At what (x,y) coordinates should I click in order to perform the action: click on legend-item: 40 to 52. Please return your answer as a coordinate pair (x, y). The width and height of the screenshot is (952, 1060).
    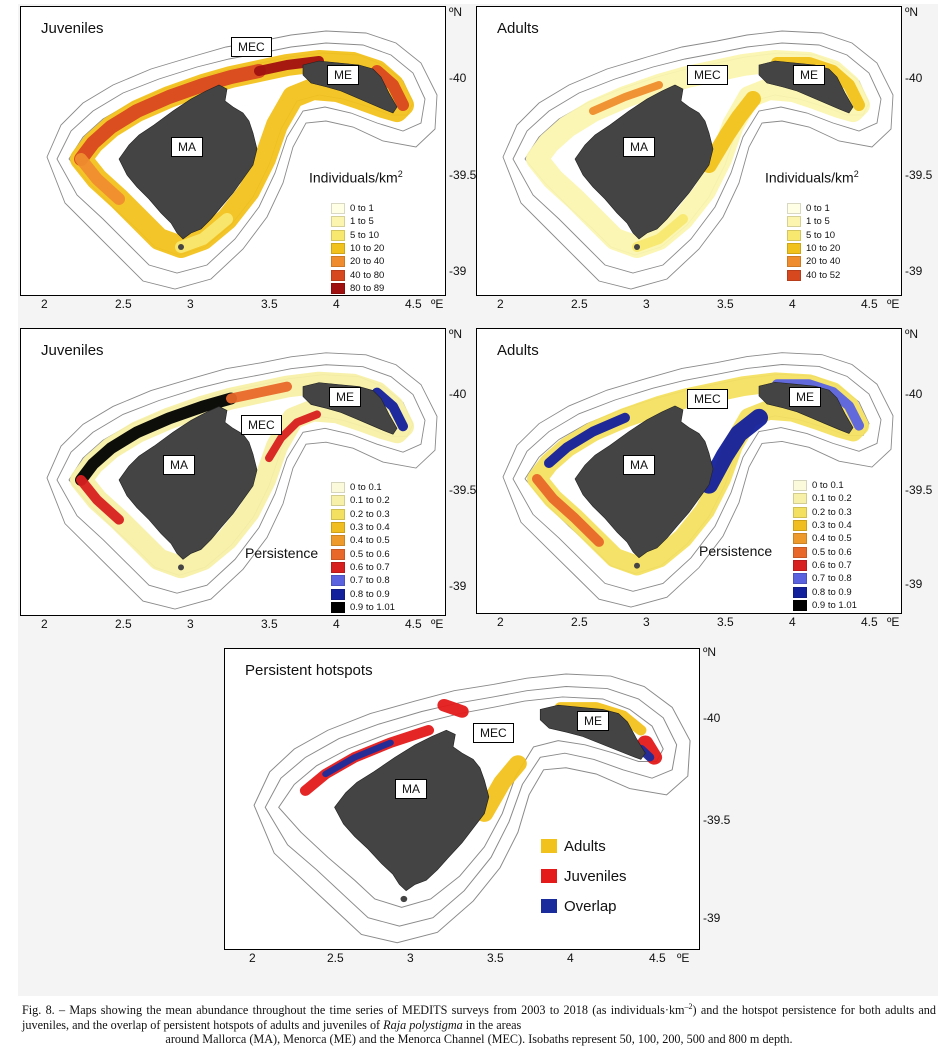
    Looking at the image, I should click on (813, 274).